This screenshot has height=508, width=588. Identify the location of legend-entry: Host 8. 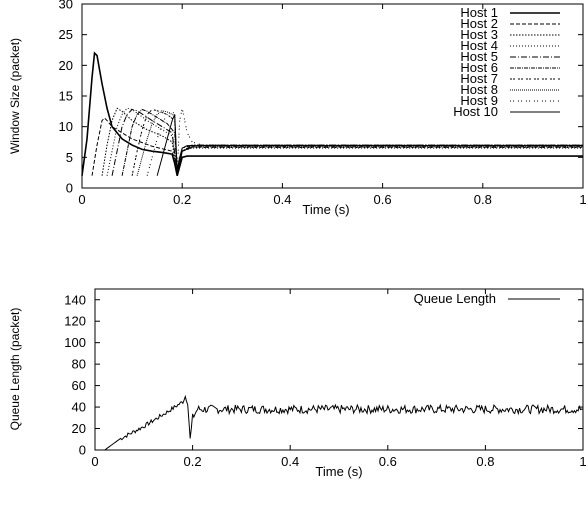
(510, 89).